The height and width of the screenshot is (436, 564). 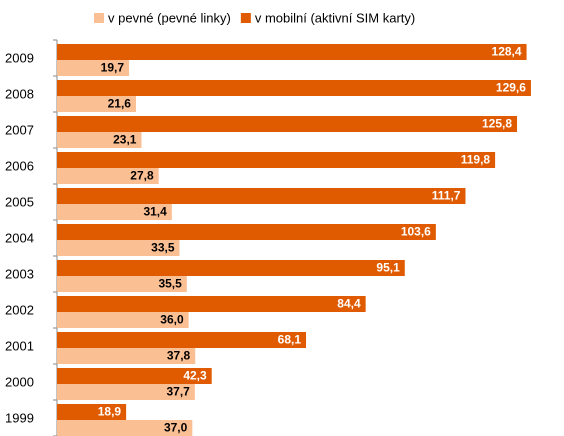 What do you see at coordinates (19, 309) in the screenshot?
I see `y-tick-label: 2002` at bounding box center [19, 309].